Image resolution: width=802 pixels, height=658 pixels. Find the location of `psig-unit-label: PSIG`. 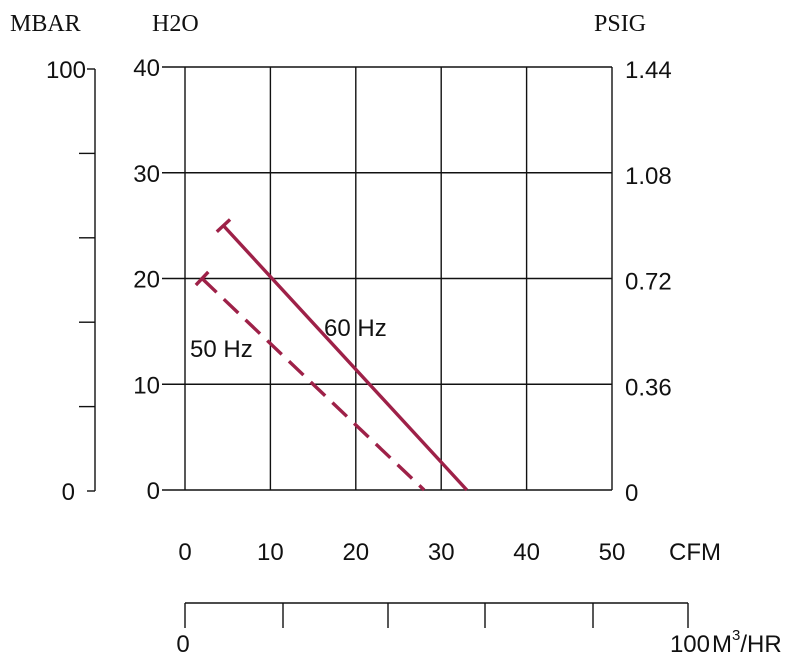

psig-unit-label: PSIG is located at coordinates (620, 24).